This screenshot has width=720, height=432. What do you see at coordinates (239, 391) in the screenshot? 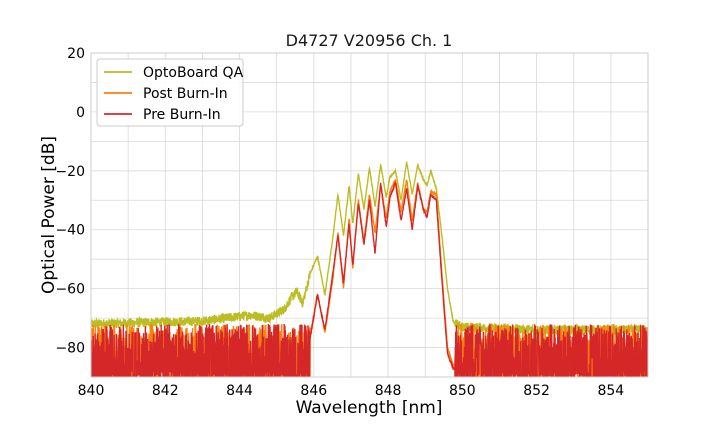
I see `x-tick-label: 844` at bounding box center [239, 391].